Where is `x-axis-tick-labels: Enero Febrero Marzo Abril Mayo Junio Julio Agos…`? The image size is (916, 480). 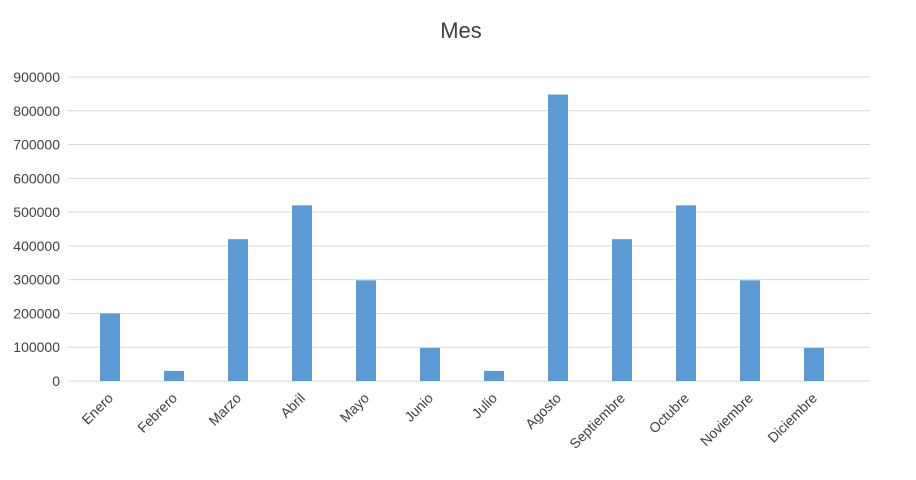
x-axis-tick-labels: Enero Febrero Marzo Abril Mayo Junio Julio Agos… is located at coordinates (449, 421).